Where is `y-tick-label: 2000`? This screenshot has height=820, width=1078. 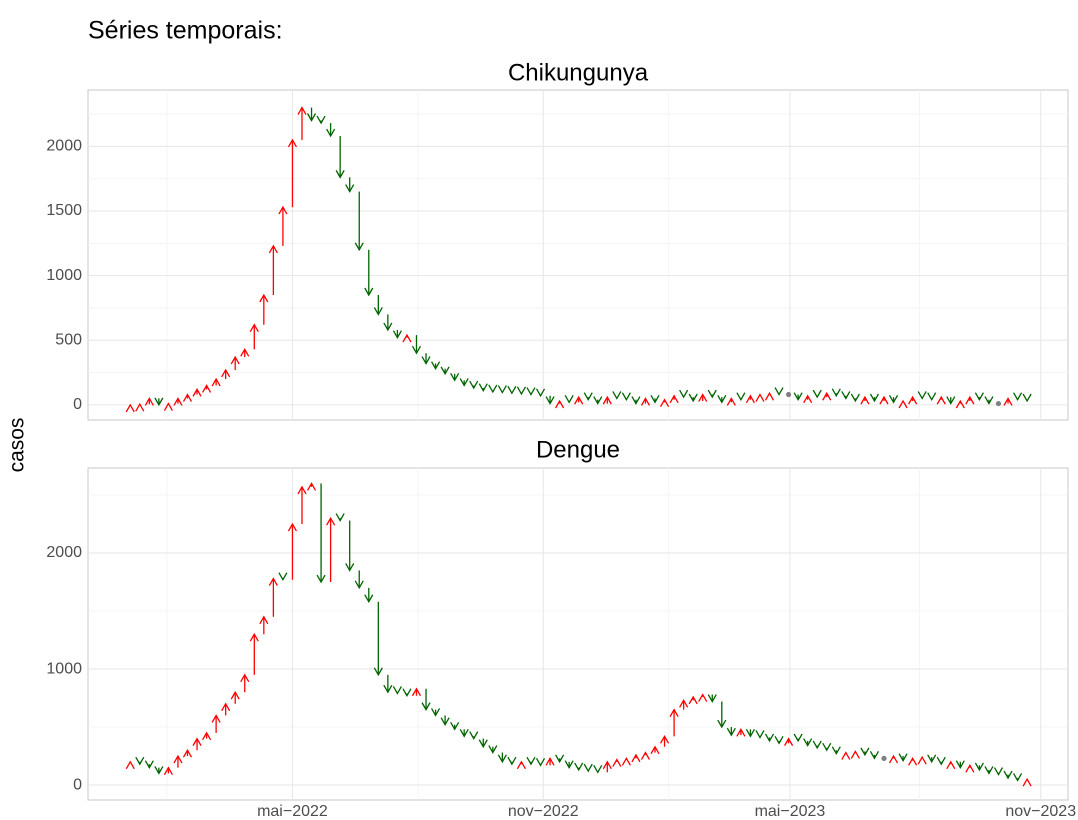 y-tick-label: 2000 is located at coordinates (64, 552).